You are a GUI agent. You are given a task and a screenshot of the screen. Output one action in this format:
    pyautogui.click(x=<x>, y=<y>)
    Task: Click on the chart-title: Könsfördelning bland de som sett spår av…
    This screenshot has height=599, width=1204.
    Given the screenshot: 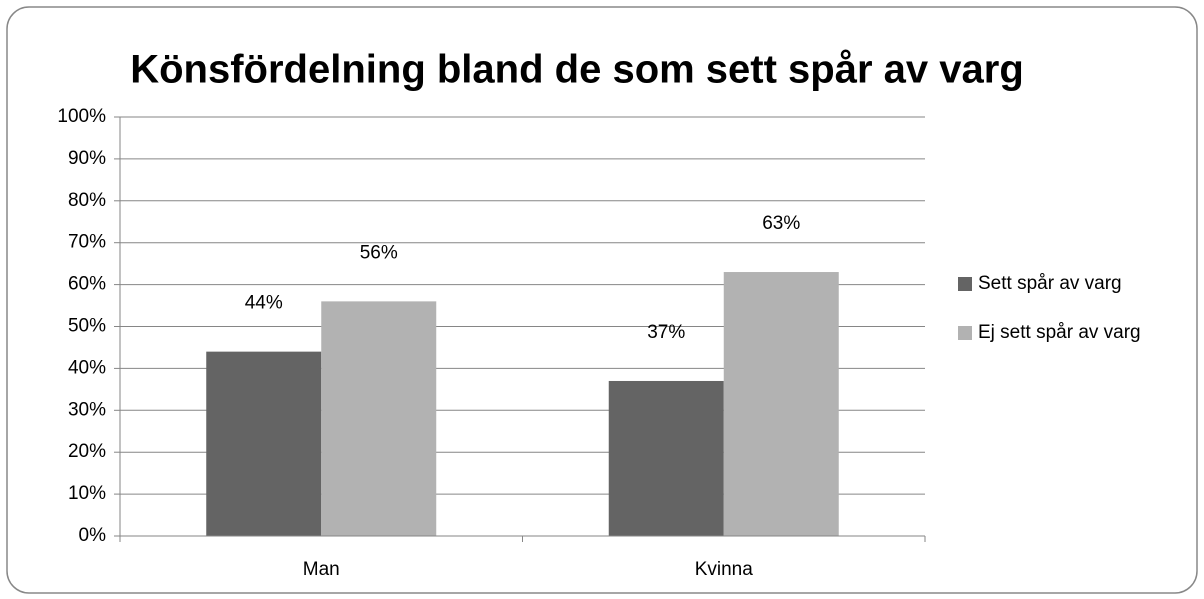 What is the action you would take?
    pyautogui.click(x=577, y=70)
    